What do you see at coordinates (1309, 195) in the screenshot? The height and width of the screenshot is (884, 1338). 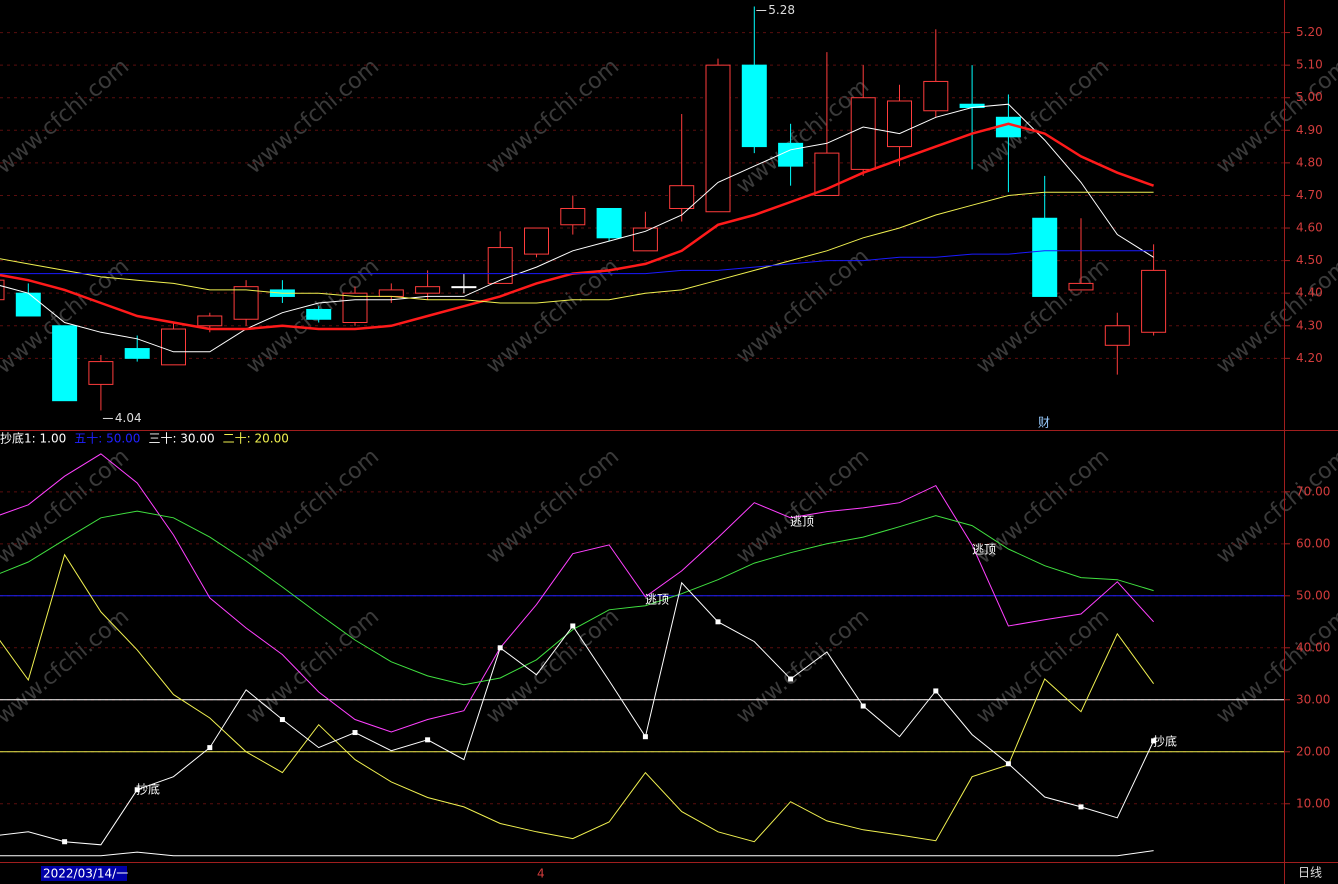 I see `y-tick-label: 4.70` at bounding box center [1309, 195].